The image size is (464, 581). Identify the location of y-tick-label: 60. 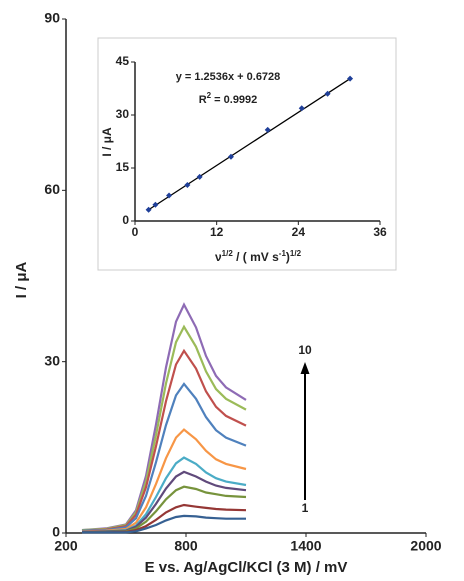
(52, 189).